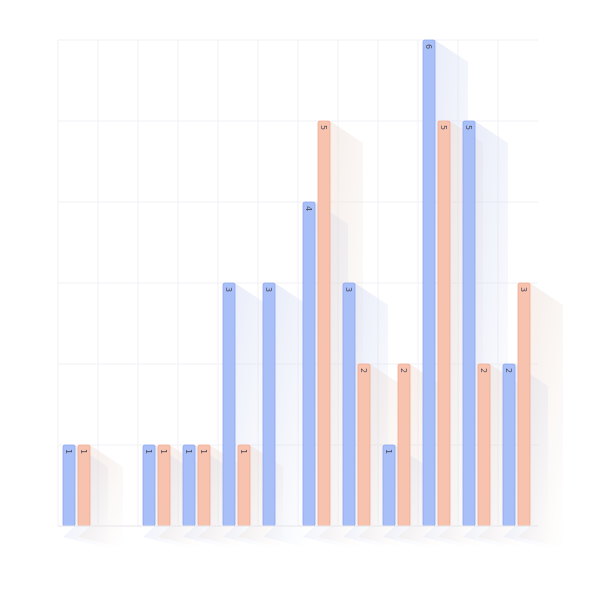  What do you see at coordinates (428, 46) in the screenshot?
I see `bar-value-label: 6` at bounding box center [428, 46].